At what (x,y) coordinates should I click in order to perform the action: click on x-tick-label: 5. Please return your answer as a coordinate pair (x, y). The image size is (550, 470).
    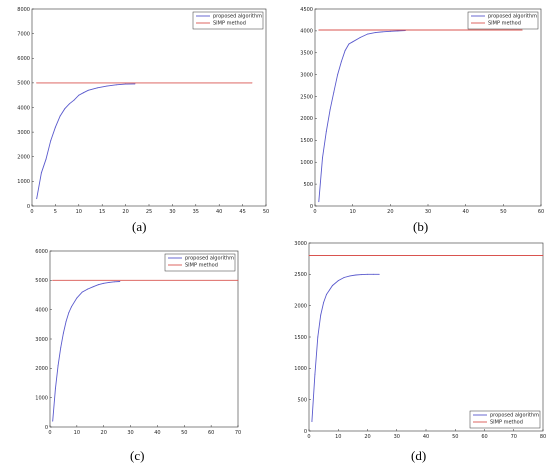
    Looking at the image, I should click on (55, 212).